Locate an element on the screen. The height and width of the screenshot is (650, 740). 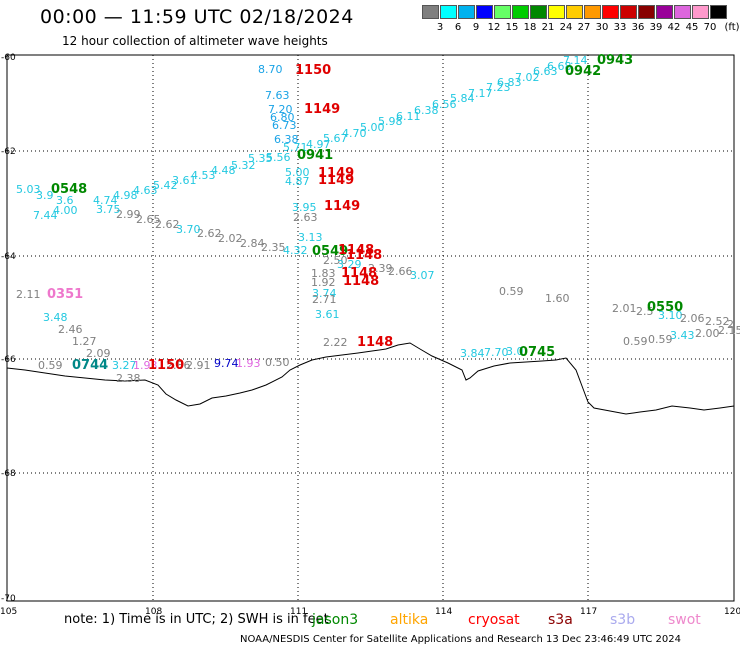
scale-label: 15 is located at coordinates (512, 27).